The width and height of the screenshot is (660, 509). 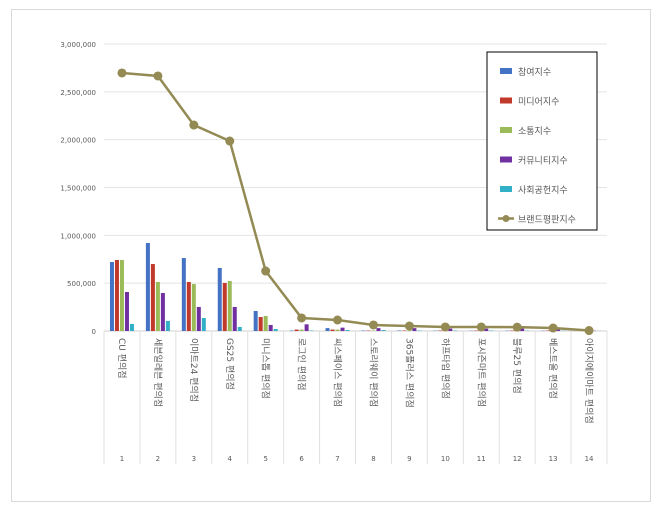 What do you see at coordinates (409, 459) in the screenshot?
I see `rank-label: 9` at bounding box center [409, 459].